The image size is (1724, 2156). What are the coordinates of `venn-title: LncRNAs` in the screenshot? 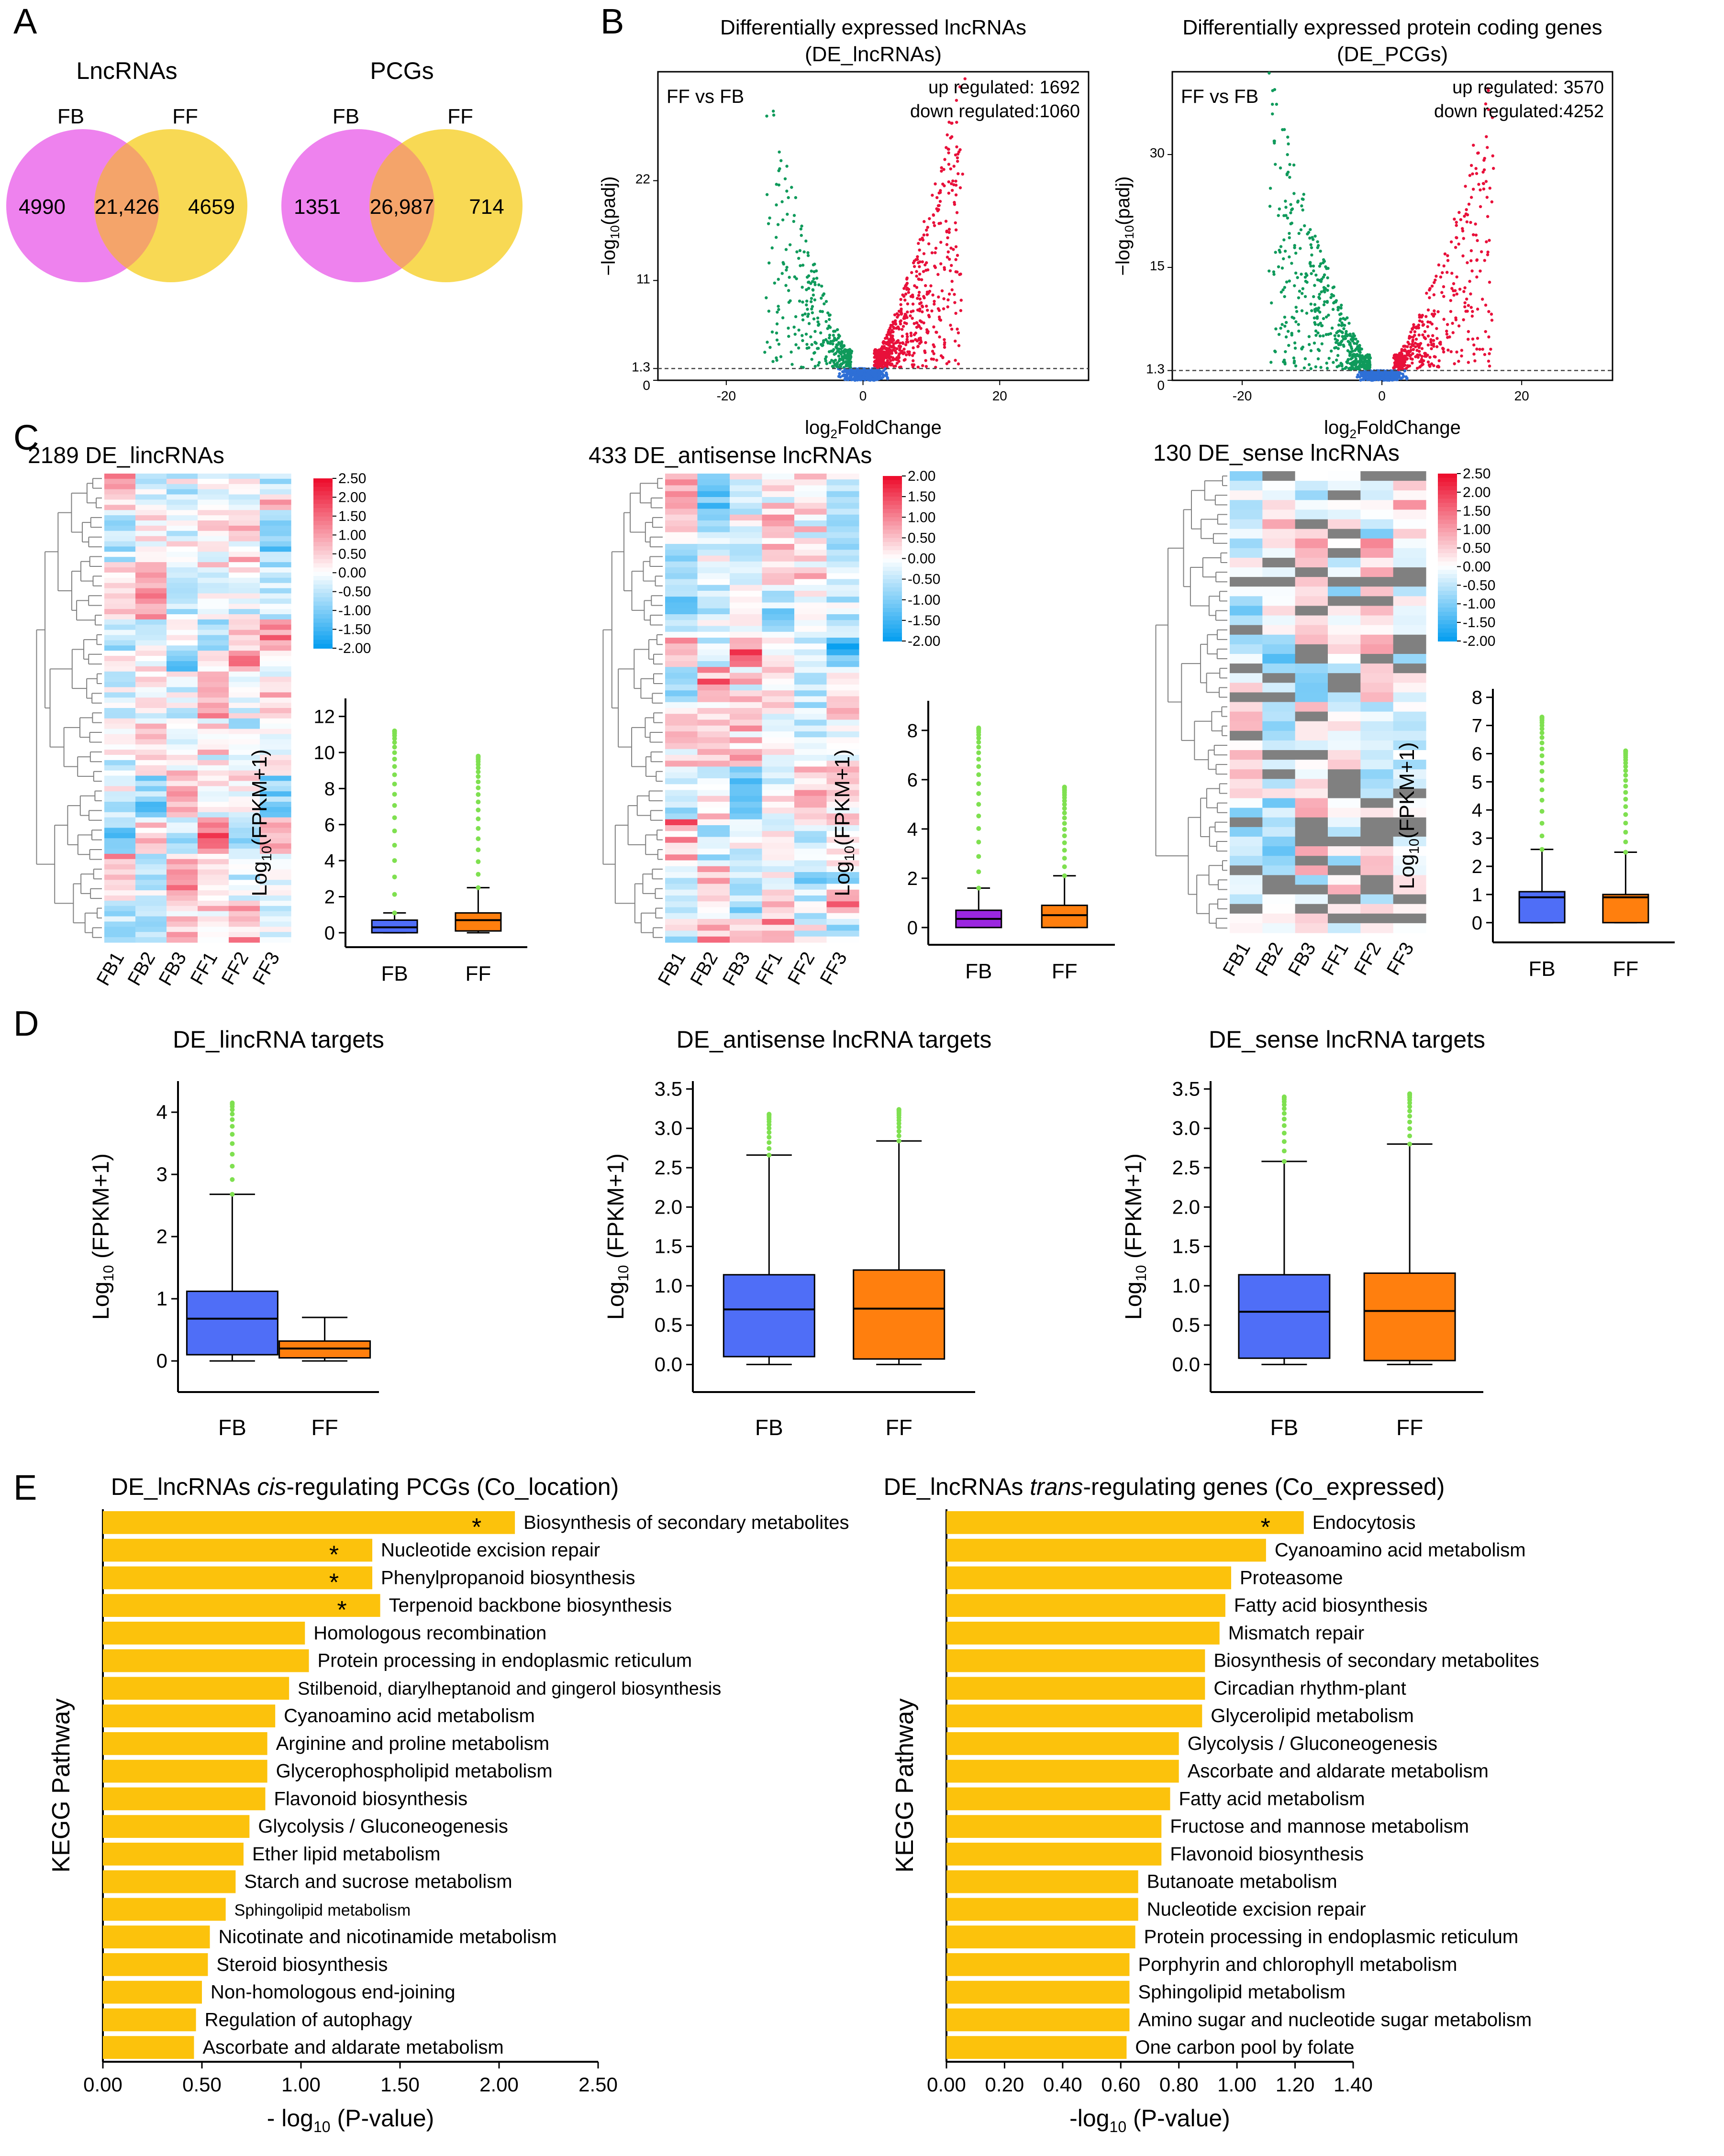 It's located at (126, 71).